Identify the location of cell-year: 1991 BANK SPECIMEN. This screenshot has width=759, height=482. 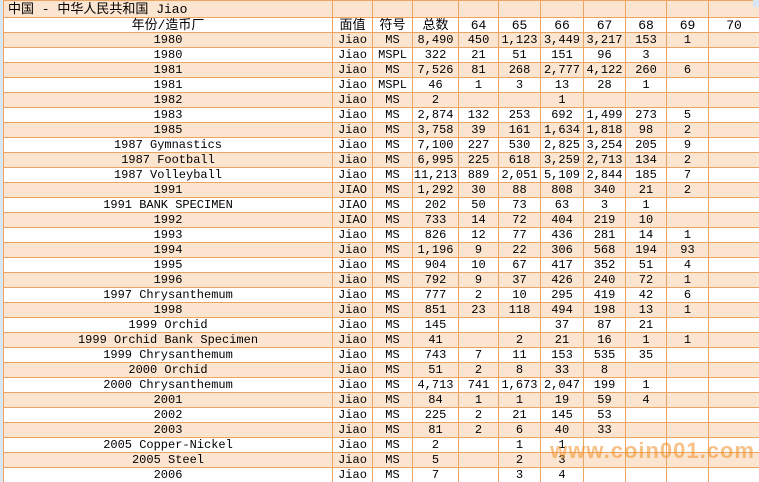
(168, 205).